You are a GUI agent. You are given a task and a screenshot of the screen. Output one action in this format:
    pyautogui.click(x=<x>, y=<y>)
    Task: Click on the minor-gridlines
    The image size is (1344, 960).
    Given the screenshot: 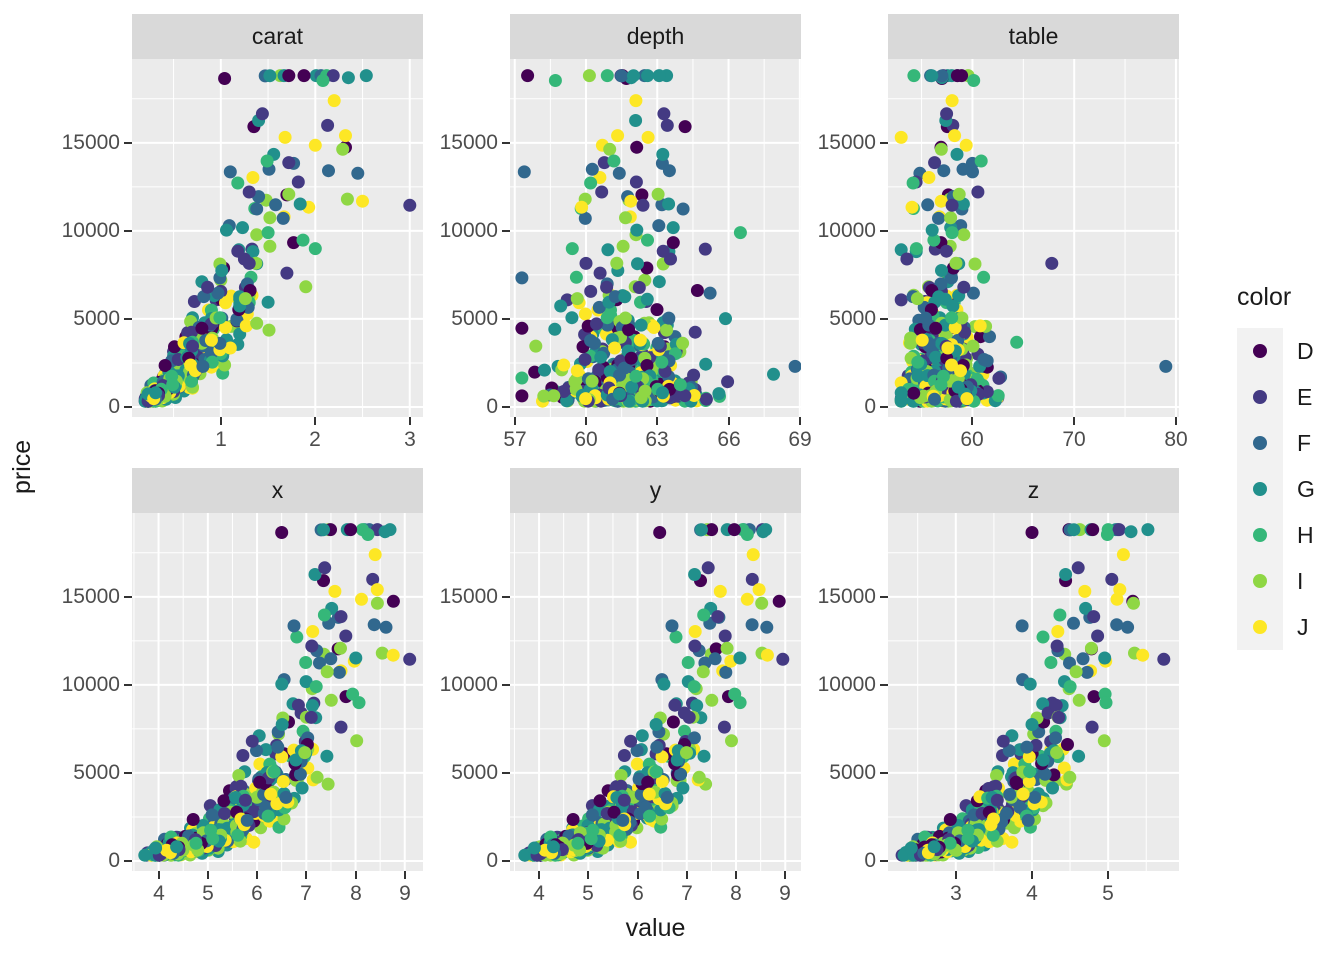 What is the action you would take?
    pyautogui.click(x=1033, y=238)
    